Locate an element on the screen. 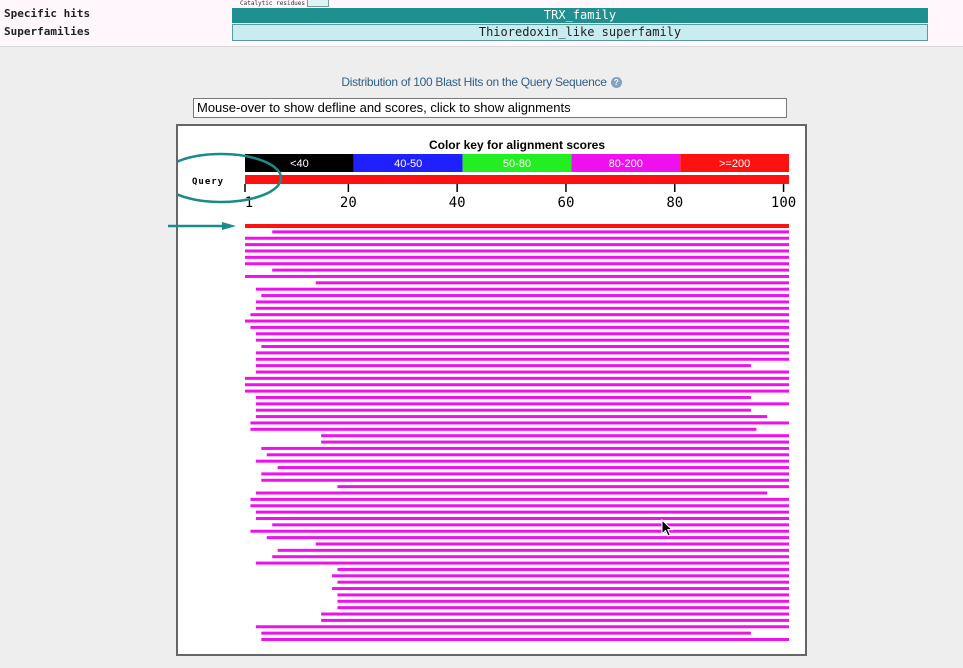  mouse-pointer-icon is located at coordinates (667, 528).